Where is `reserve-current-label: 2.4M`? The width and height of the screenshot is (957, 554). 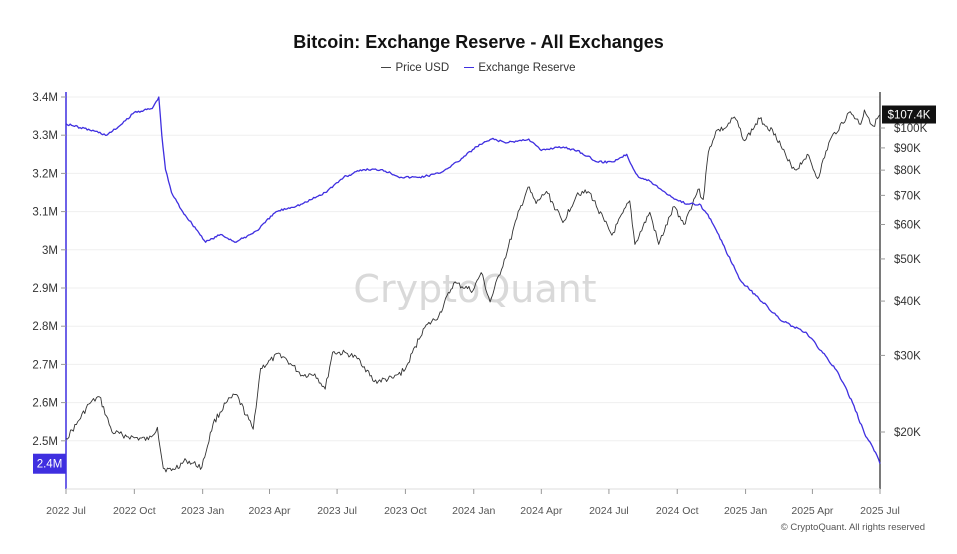 reserve-current-label: 2.4M is located at coordinates (50, 465).